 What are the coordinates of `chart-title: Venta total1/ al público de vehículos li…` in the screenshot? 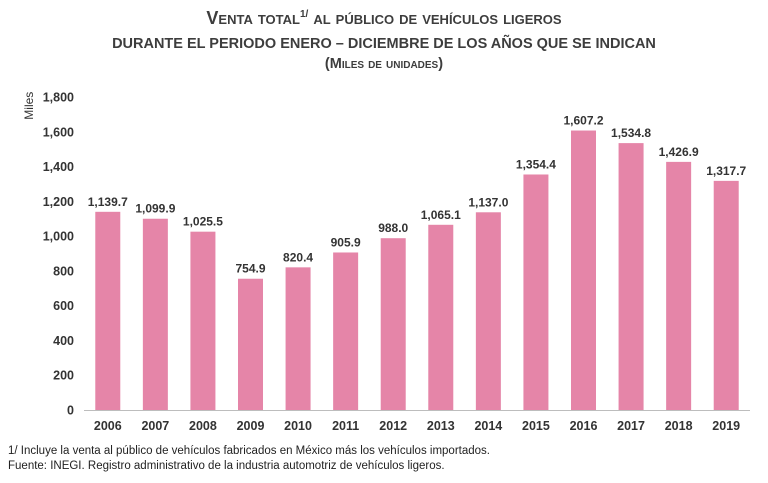 It's located at (384, 18).